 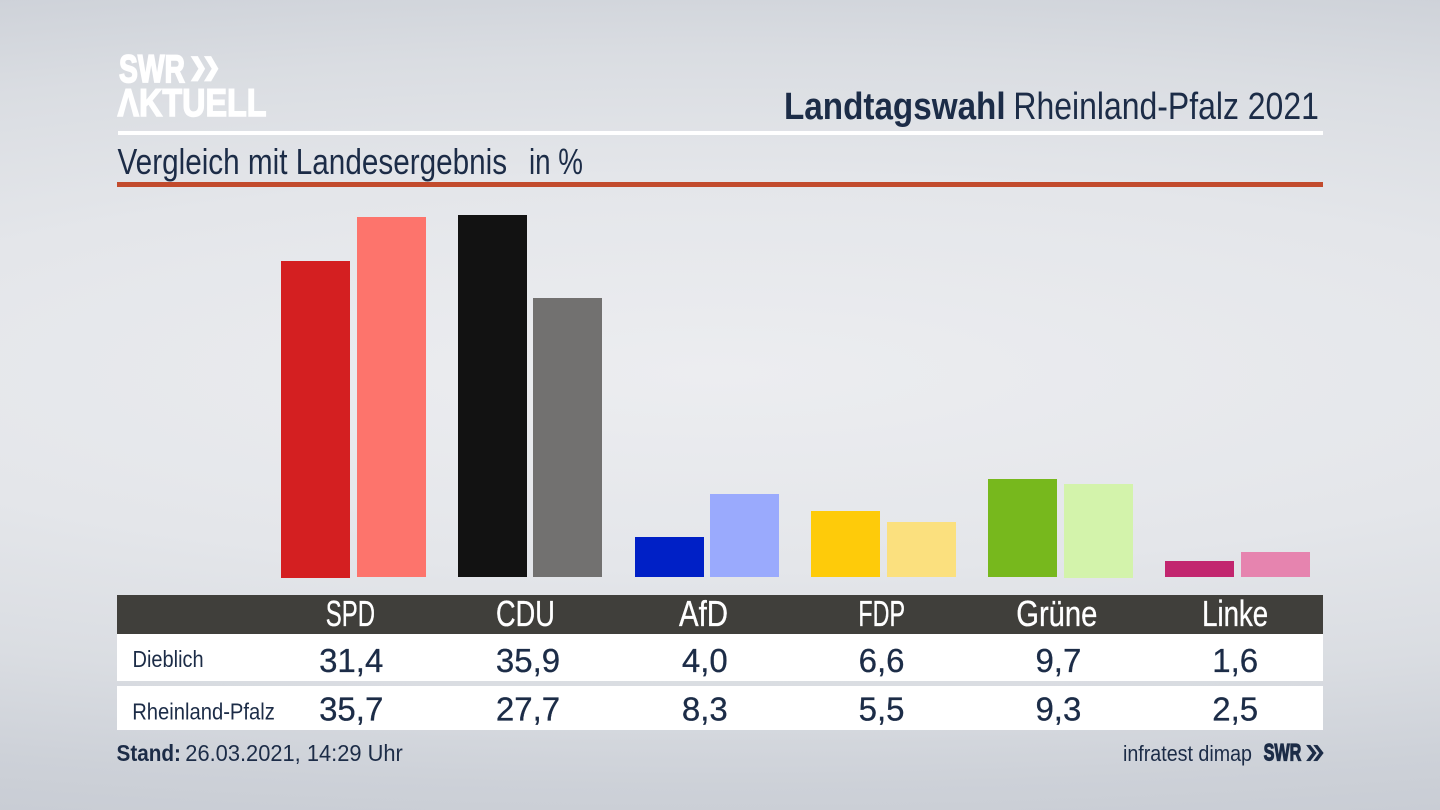 What do you see at coordinates (528, 709) in the screenshot?
I see `svg-text: 27,7` at bounding box center [528, 709].